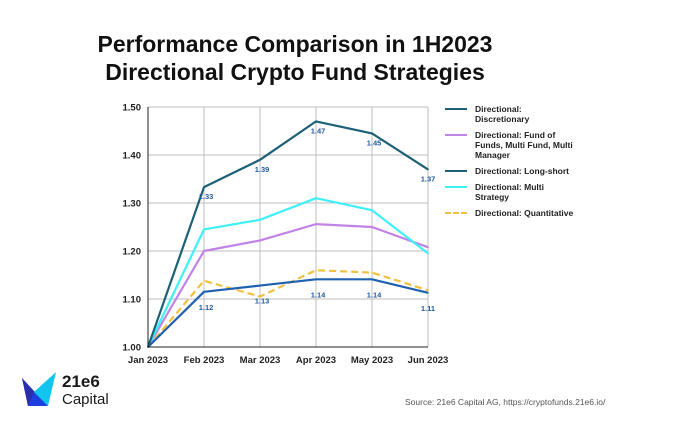 This screenshot has height=429, width=679. Describe the element at coordinates (372, 360) in the screenshot. I see `x-tick-label: May 2023` at that location.